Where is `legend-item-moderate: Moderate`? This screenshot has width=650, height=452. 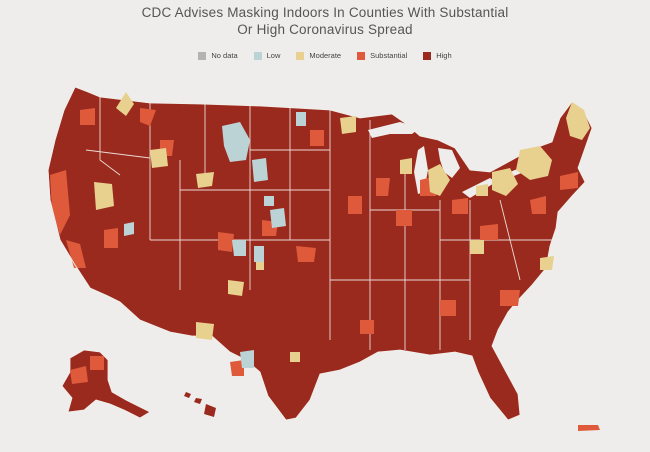
legend-item-moderate: Moderate is located at coordinates (318, 55).